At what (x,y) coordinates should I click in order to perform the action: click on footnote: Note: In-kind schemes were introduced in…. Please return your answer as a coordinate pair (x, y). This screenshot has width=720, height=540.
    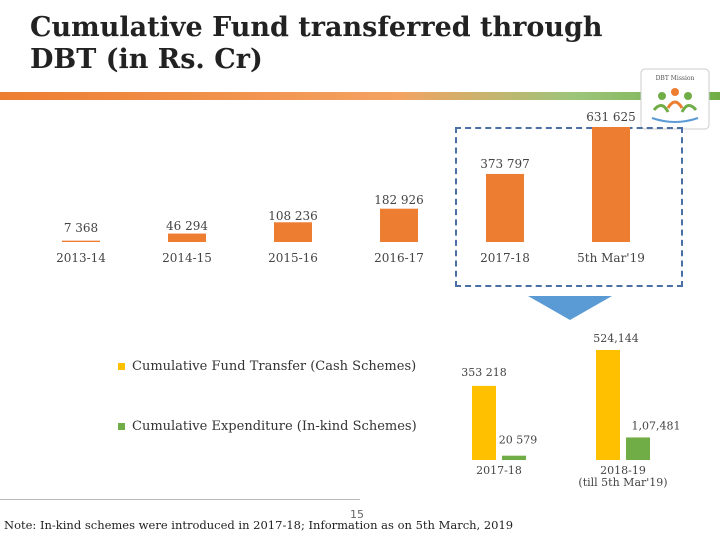
    Looking at the image, I should click on (259, 525).